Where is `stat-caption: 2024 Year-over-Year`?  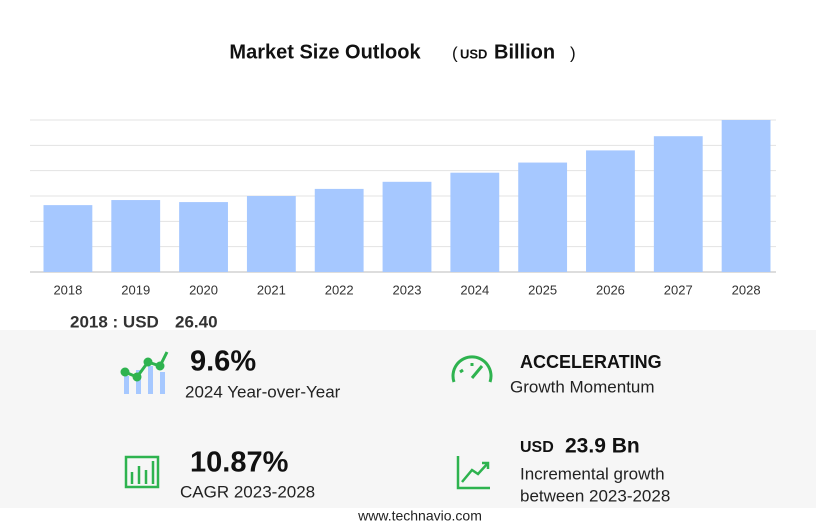 stat-caption: 2024 Year-over-Year is located at coordinates (263, 391).